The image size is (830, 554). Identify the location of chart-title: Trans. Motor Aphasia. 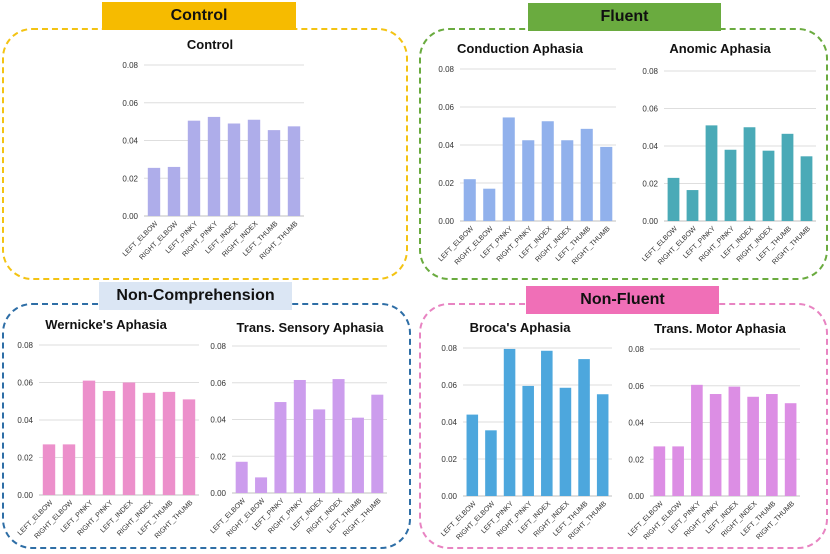
(720, 328).